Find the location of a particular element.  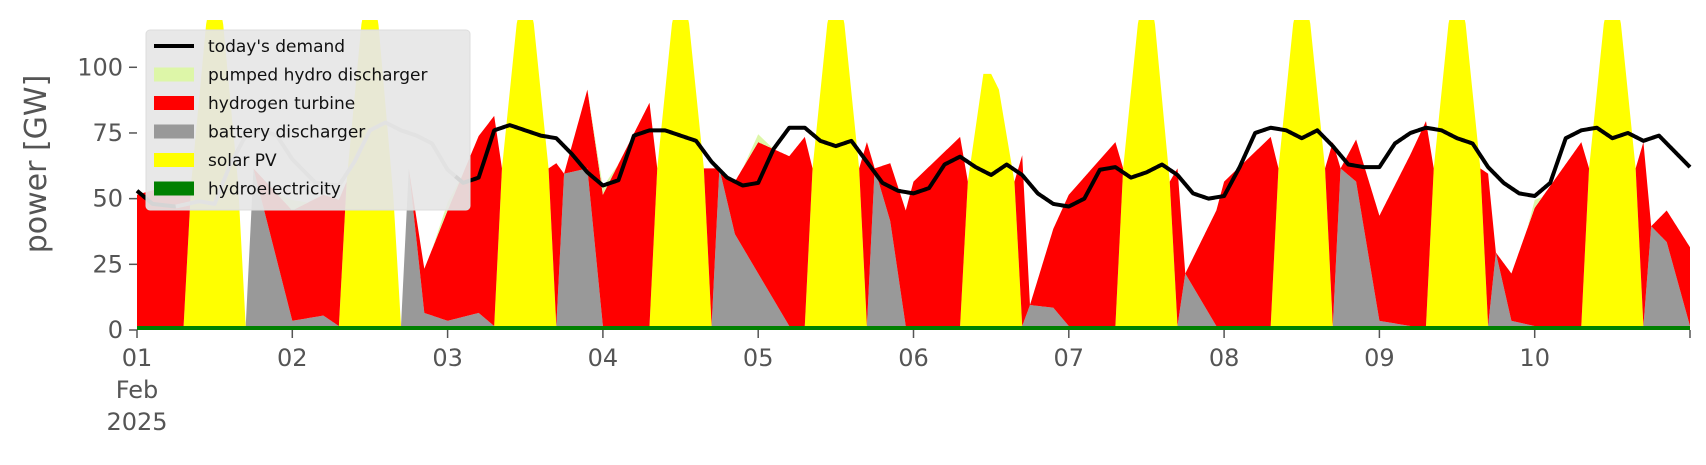

legend-label: hydrogen turbine is located at coordinates (281, 104).